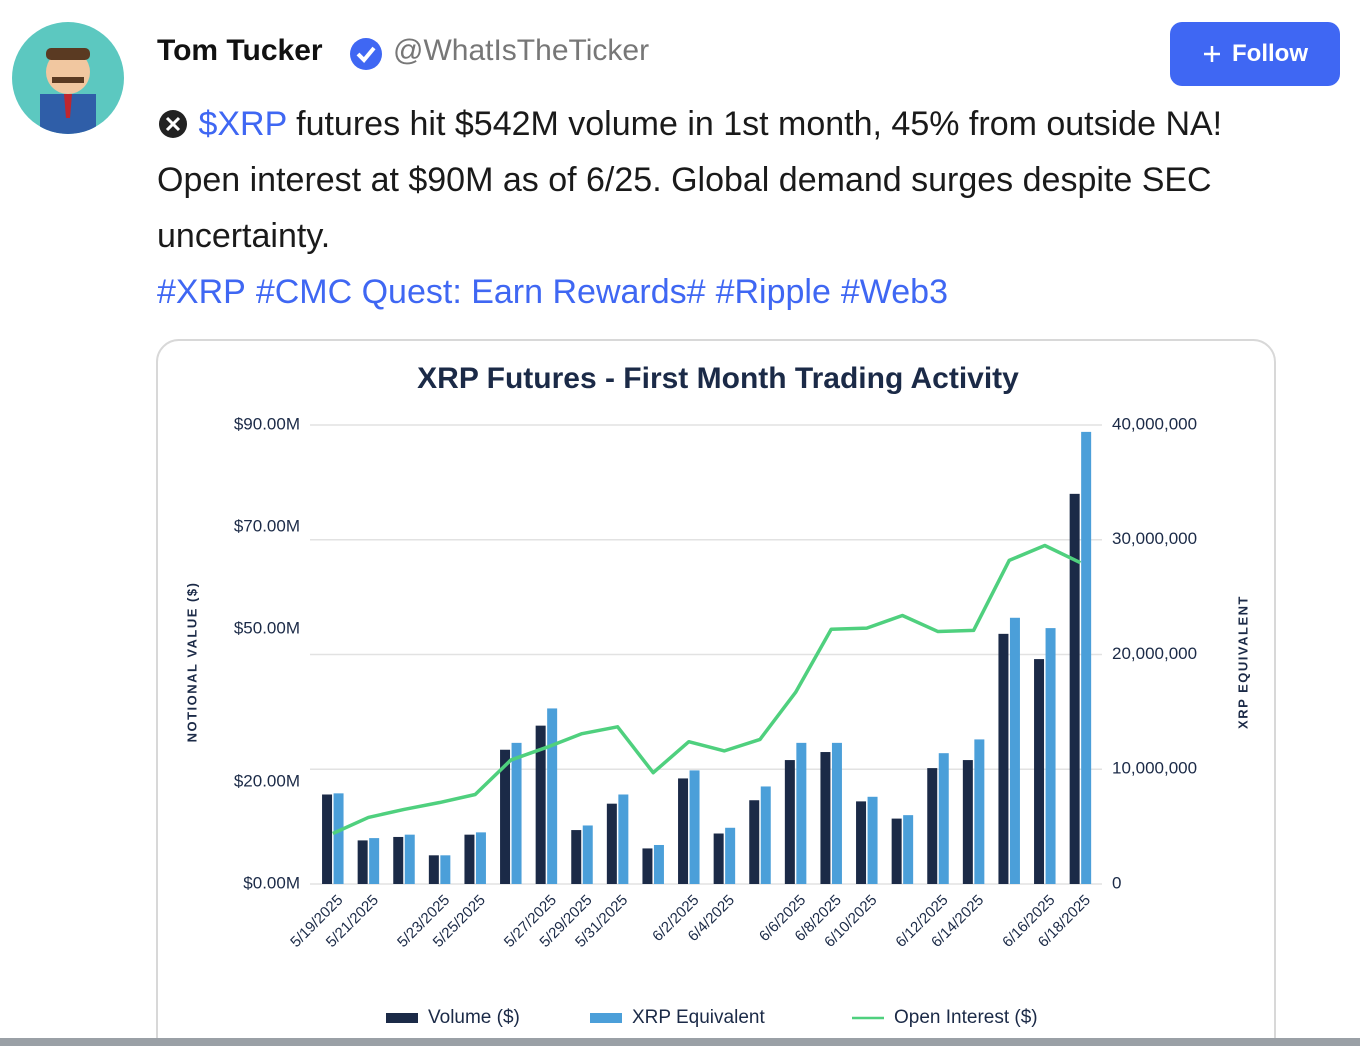  I want to click on follow-button: Follow, so click(1255, 54).